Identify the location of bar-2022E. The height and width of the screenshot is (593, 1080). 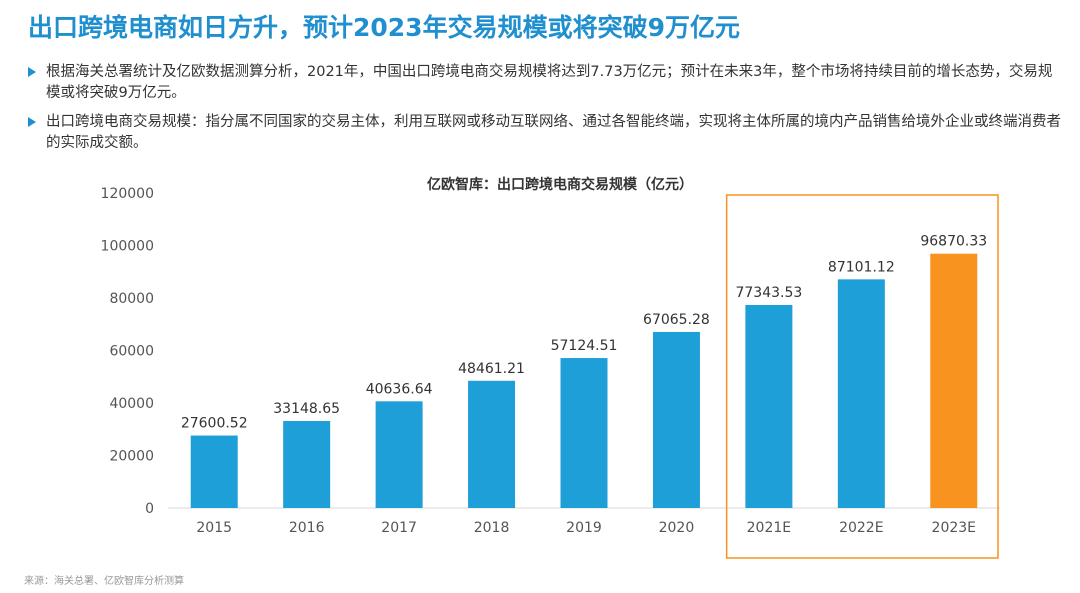
(861, 393).